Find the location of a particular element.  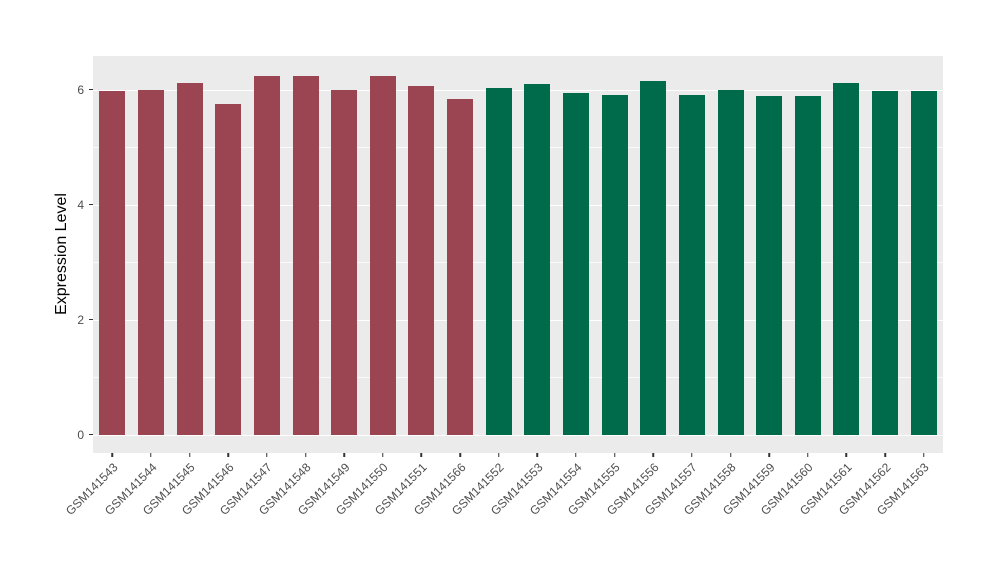

bar-GSM141560 is located at coordinates (807, 265).